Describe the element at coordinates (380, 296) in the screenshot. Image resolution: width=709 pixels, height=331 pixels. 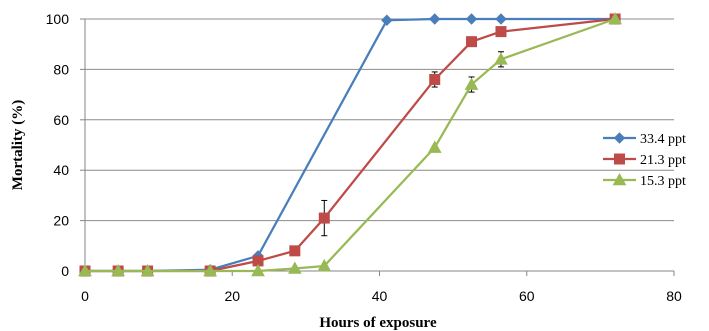
I see `x-tick-label-40: 40` at that location.